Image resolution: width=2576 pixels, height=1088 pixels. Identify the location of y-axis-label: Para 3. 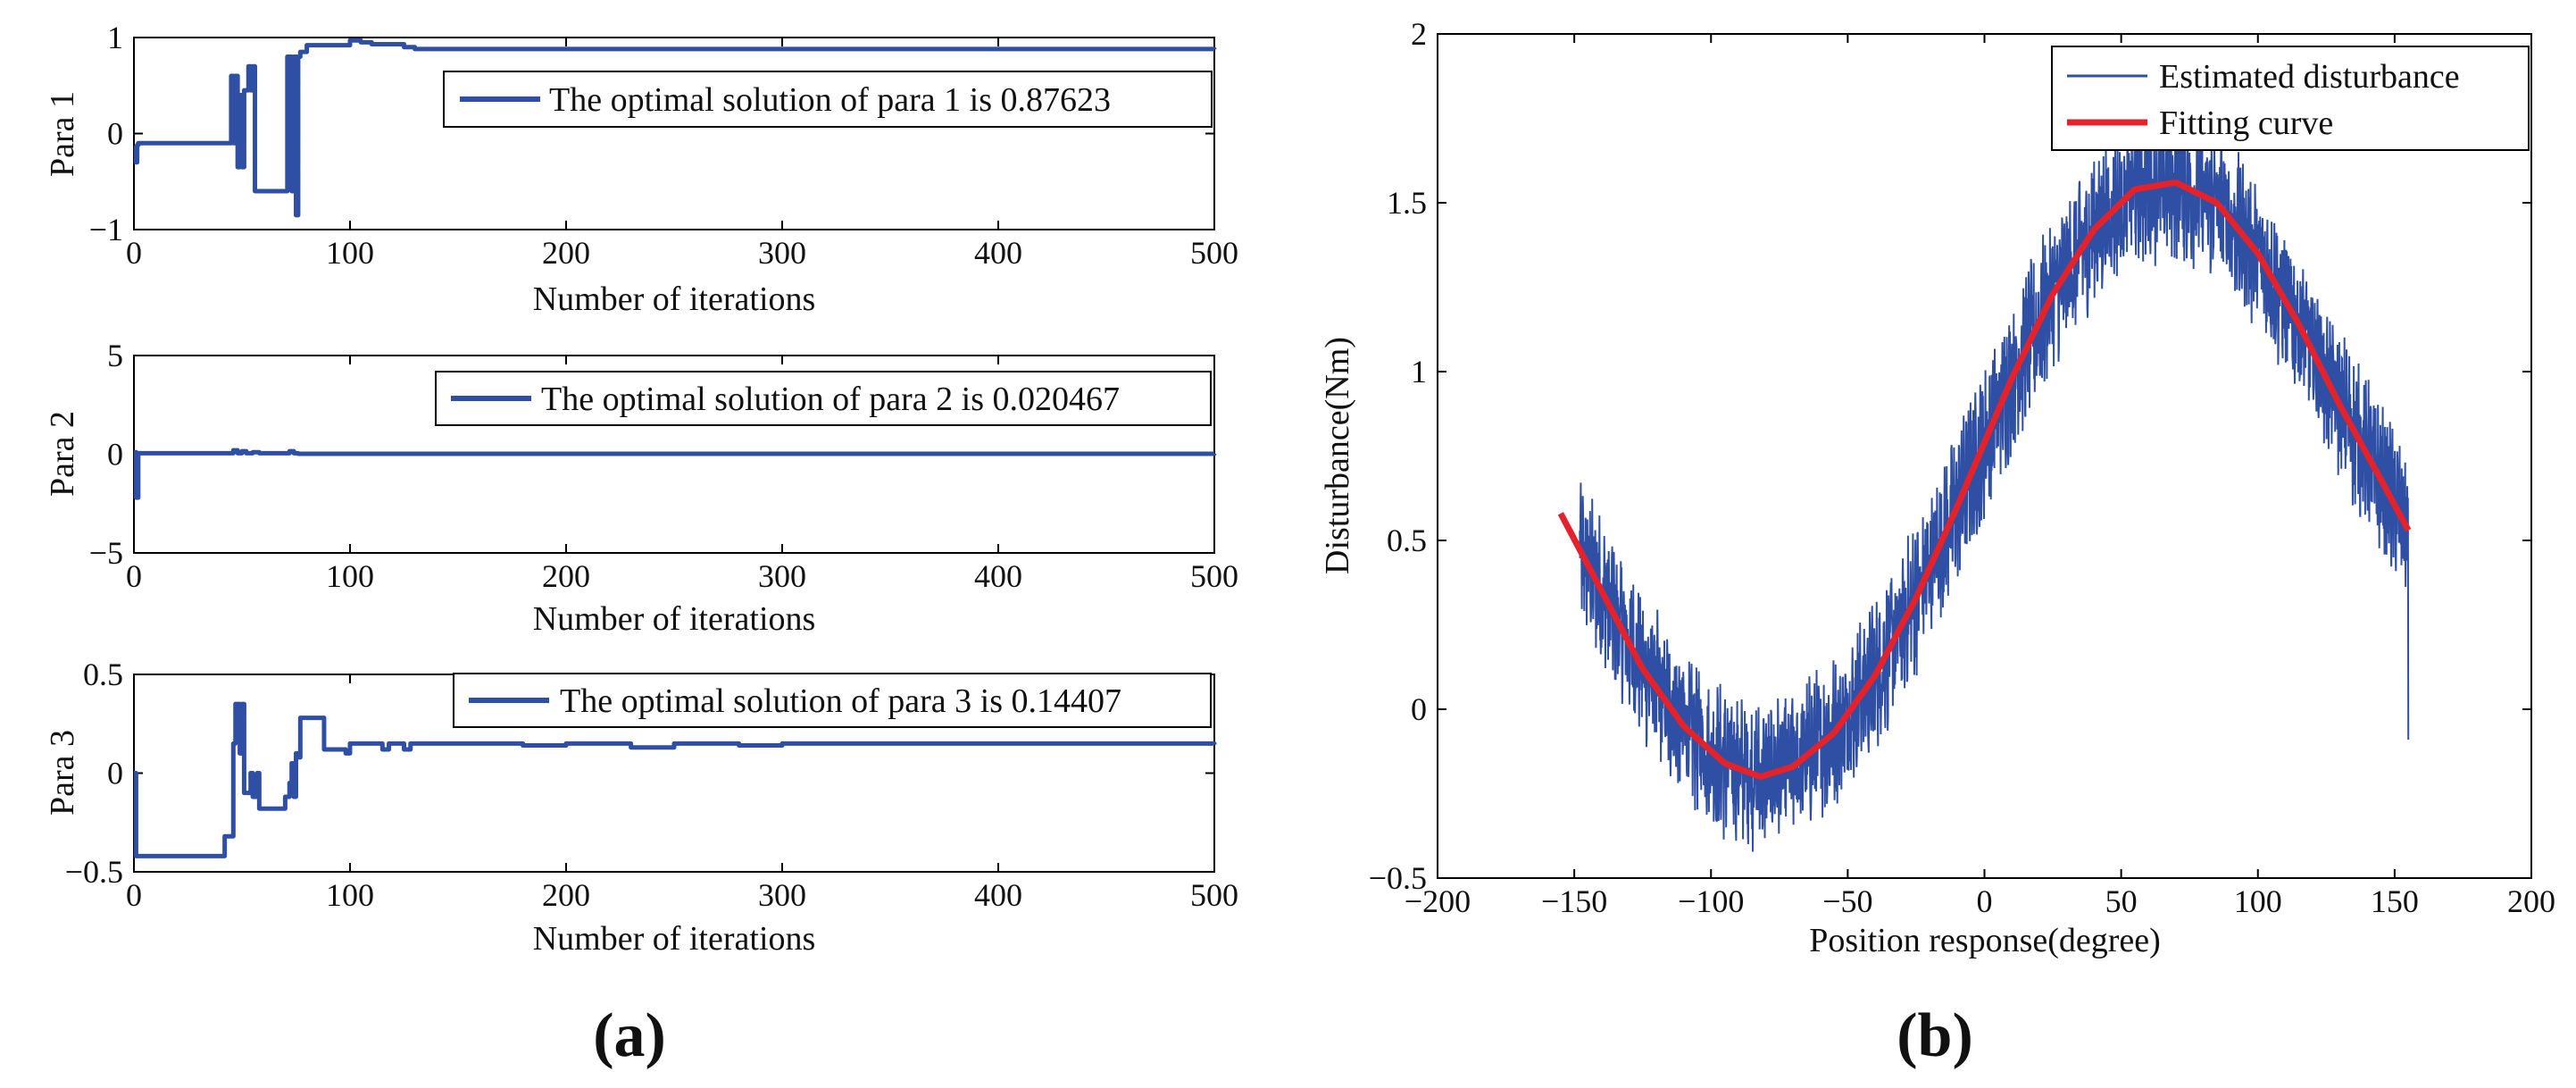
(62, 773).